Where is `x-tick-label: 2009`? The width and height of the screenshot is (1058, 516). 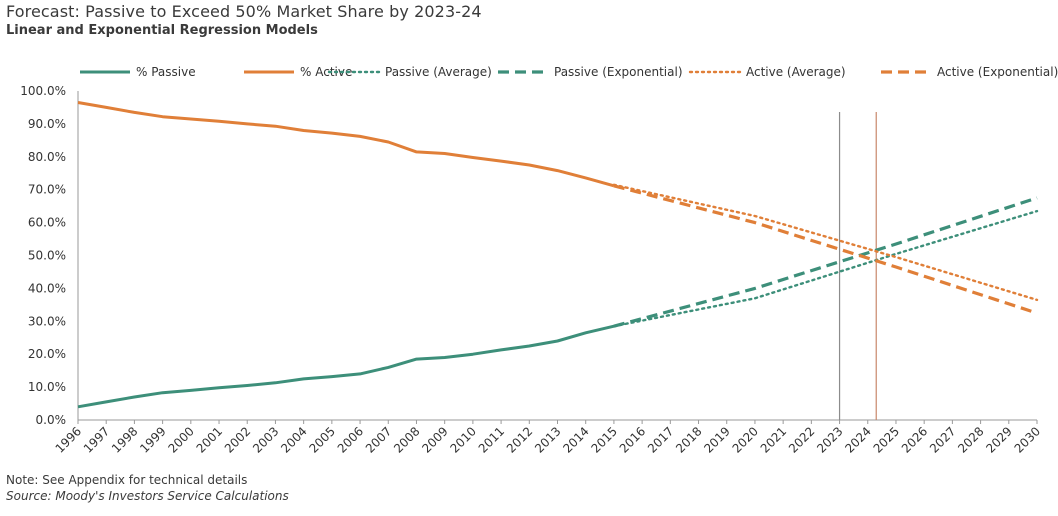
x-tick-label: 2009 is located at coordinates (434, 439).